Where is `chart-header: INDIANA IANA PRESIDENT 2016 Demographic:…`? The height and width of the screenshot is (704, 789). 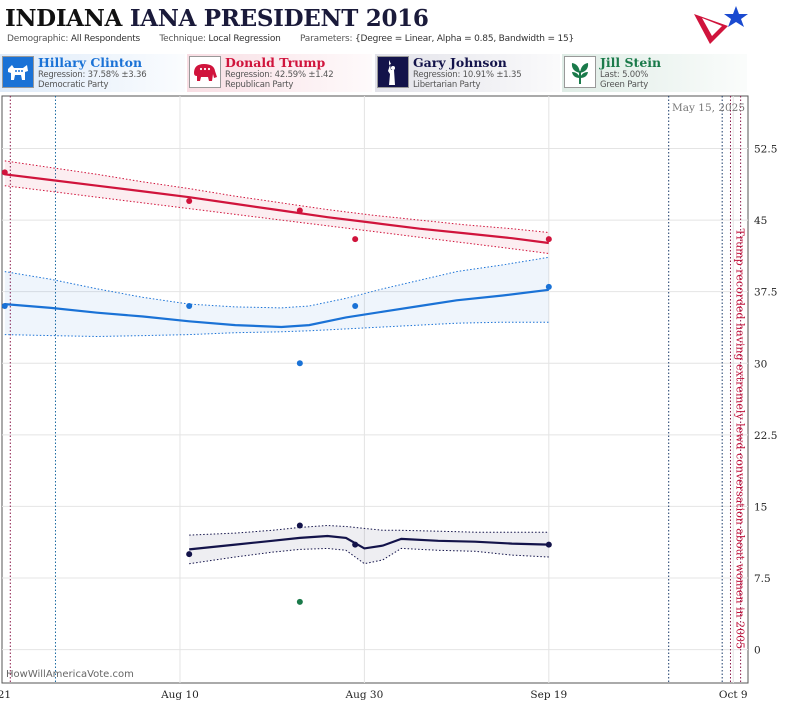 chart-header: INDIANA IANA PRESIDENT 2016 Demographic:… is located at coordinates (394, 26).